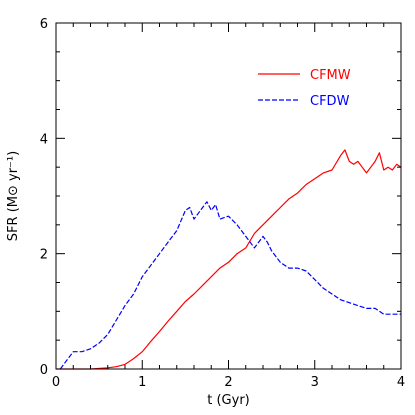  I want to click on x-tick-label: 4, so click(401, 382).